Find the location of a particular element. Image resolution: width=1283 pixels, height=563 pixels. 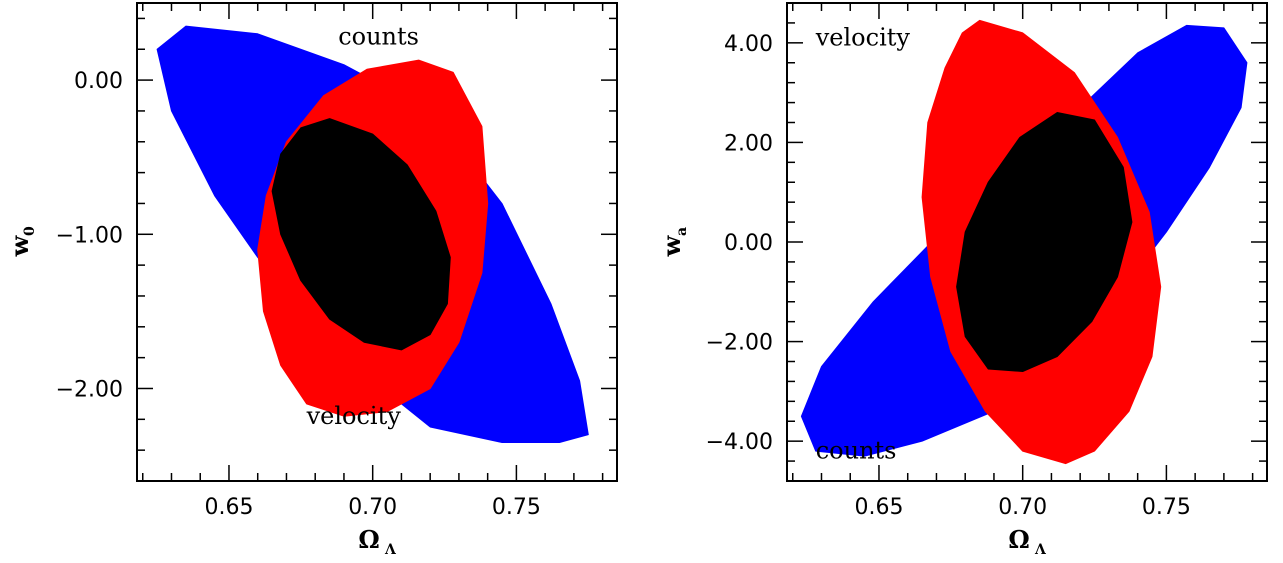

y-tick-label: 4.00 is located at coordinates (748, 44).